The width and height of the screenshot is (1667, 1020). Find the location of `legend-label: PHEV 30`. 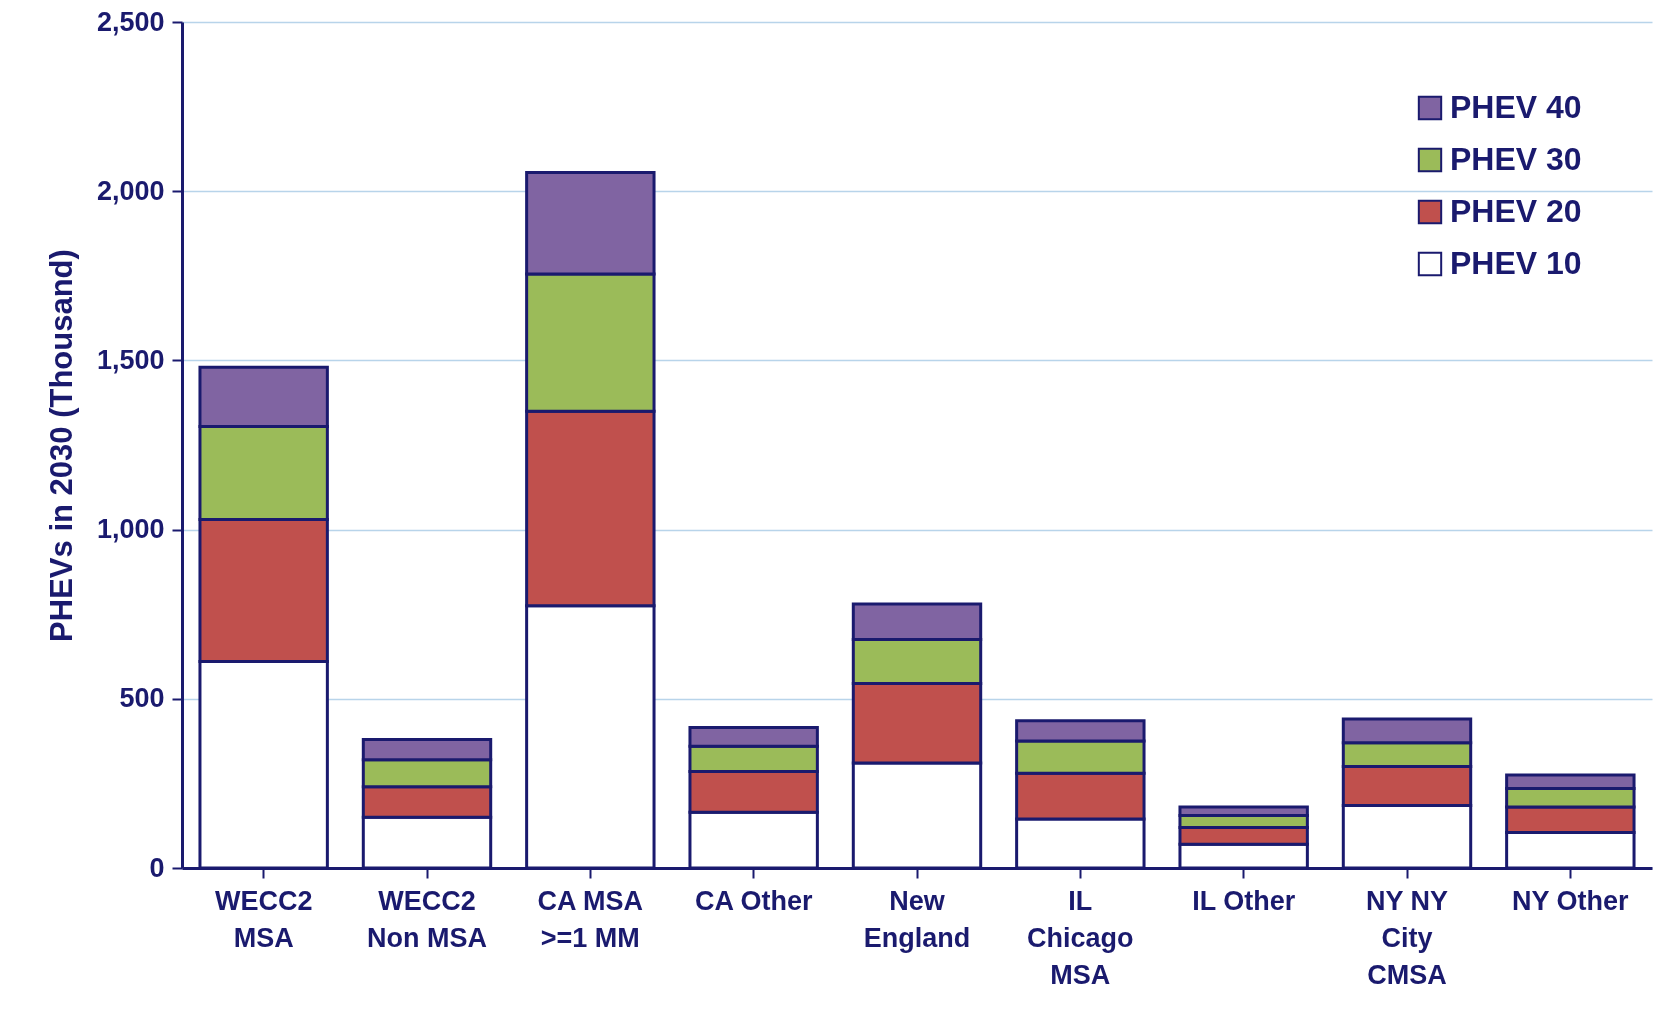

legend-label: PHEV 30 is located at coordinates (1516, 159).